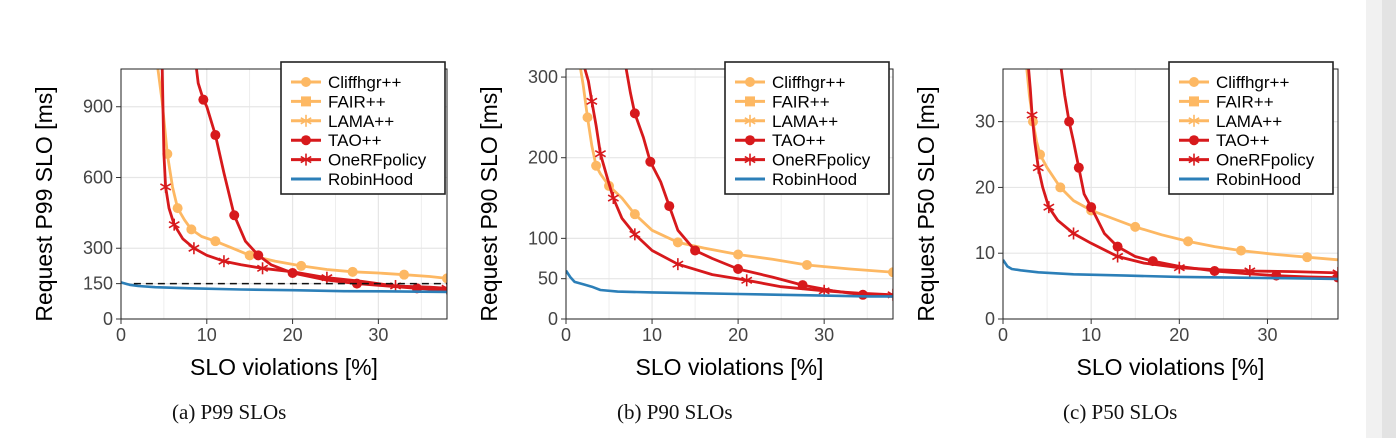  I want to click on x-tick-label: 0, so click(121, 335).